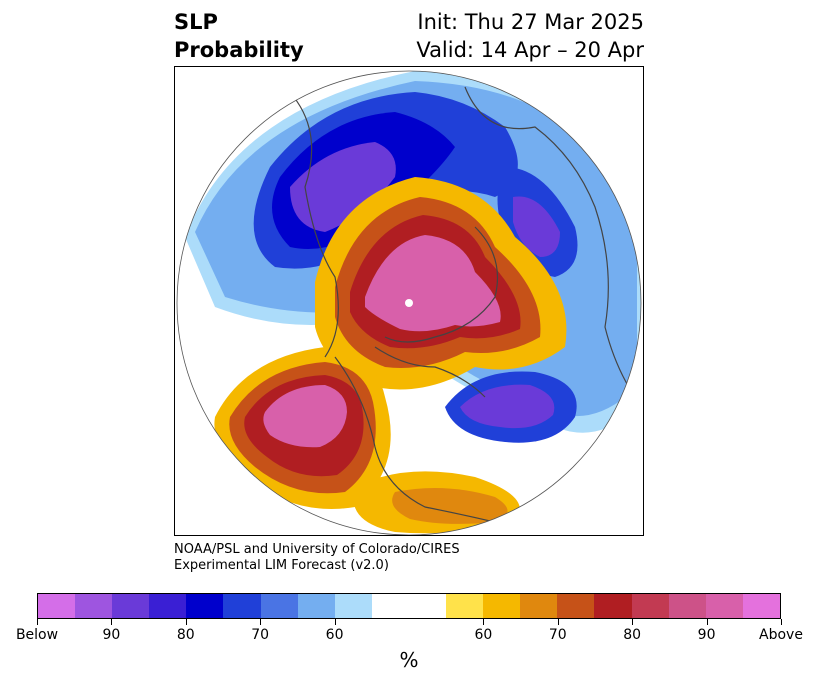  What do you see at coordinates (530, 22) in the screenshot?
I see `init-date: Init: Thu 27 Mar 2025` at bounding box center [530, 22].